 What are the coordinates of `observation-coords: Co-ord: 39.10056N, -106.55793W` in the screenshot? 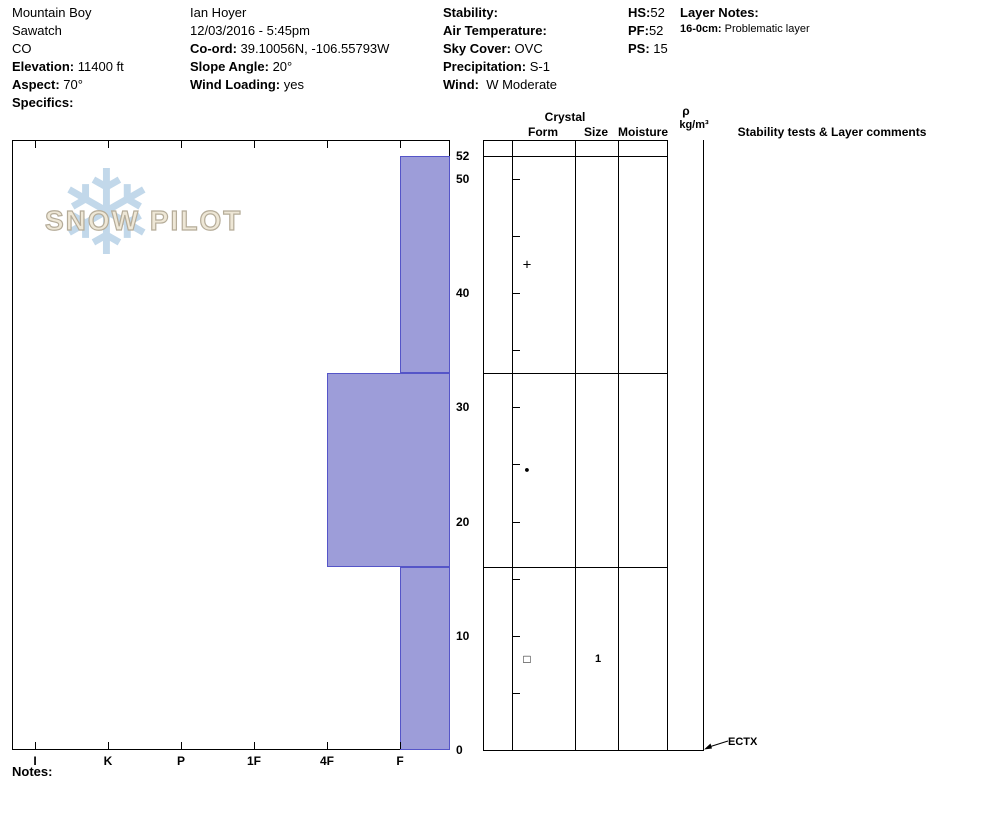 It's located at (289, 49).